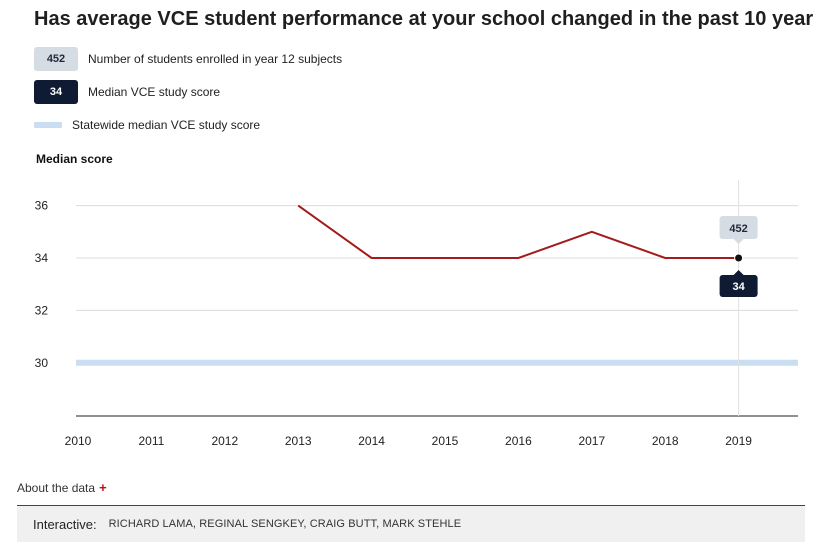 The image size is (814, 542). I want to click on tooltip-enrolled-box, so click(738, 227).